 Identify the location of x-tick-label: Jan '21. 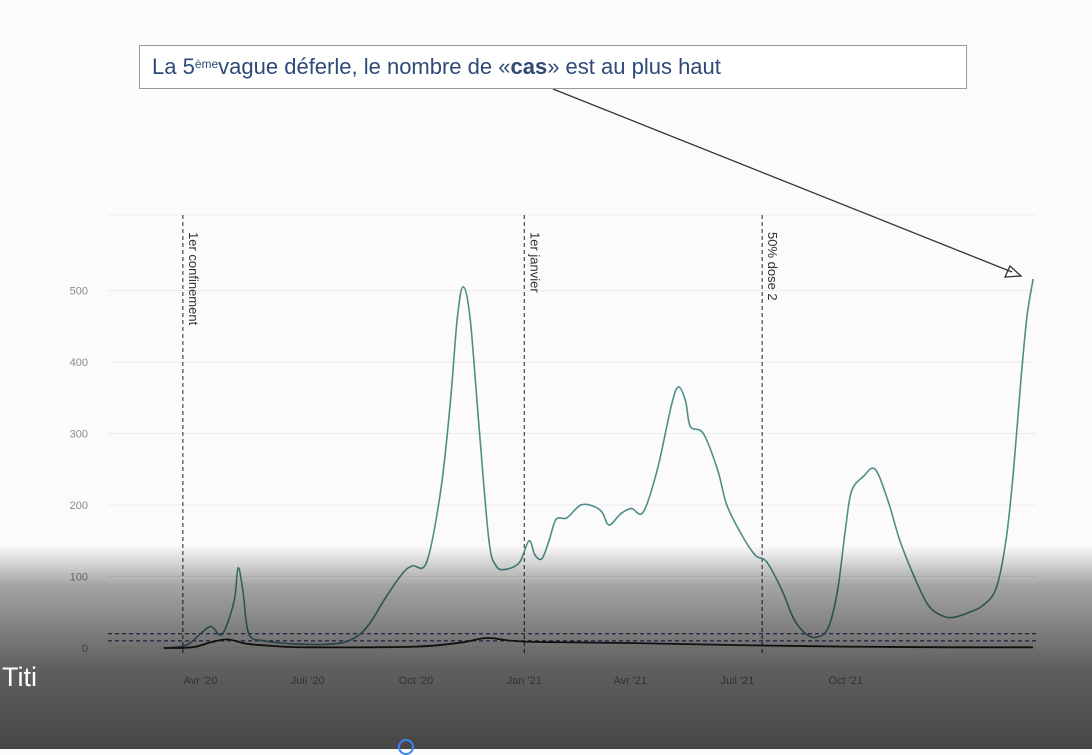
(524, 681).